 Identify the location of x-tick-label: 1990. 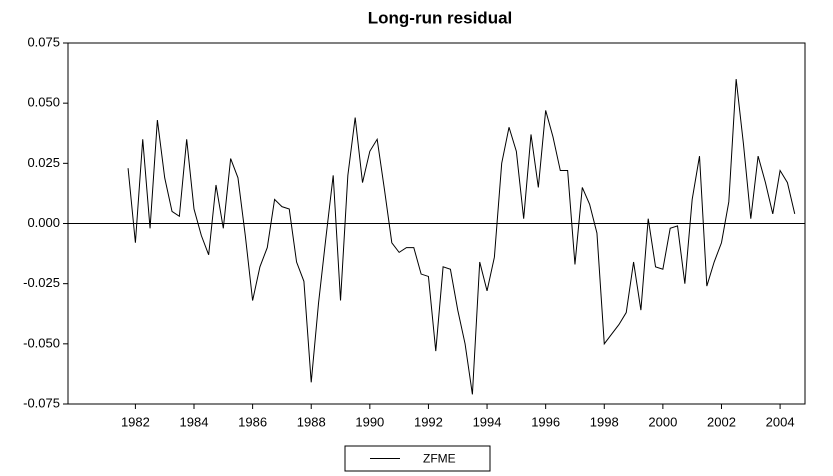
(369, 421).